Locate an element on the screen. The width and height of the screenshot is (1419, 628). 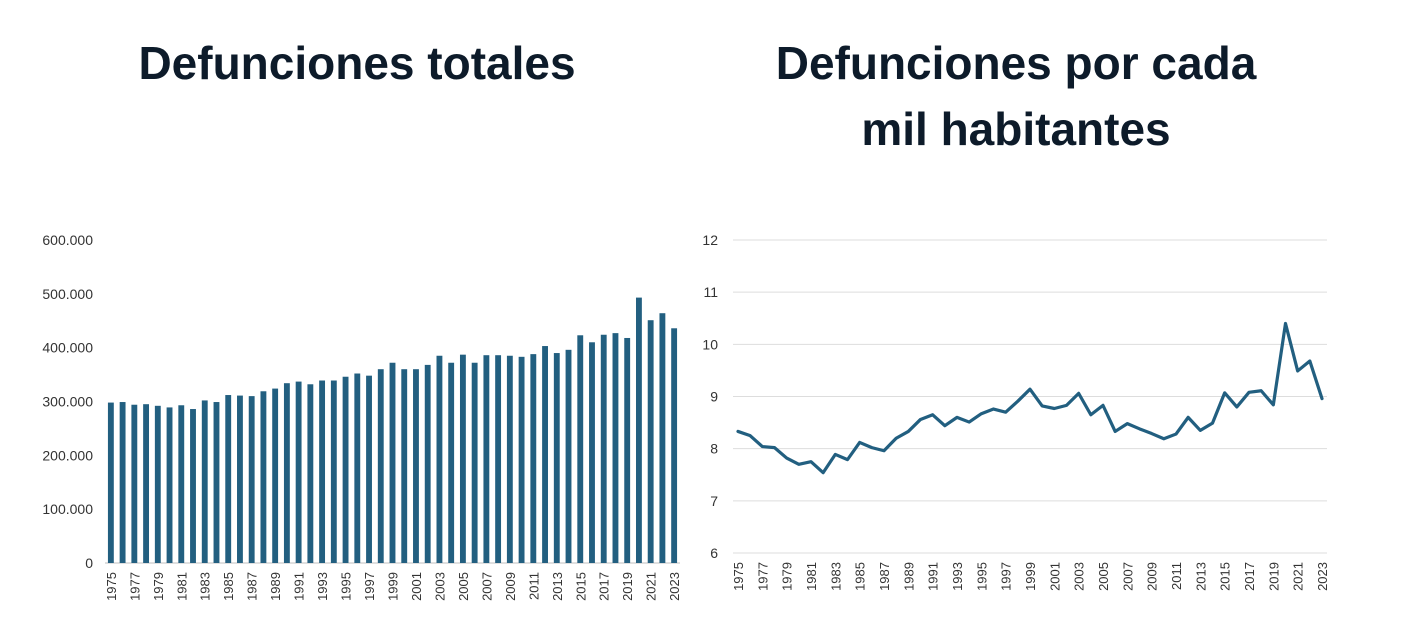
bar-2018 is located at coordinates (615, 448).